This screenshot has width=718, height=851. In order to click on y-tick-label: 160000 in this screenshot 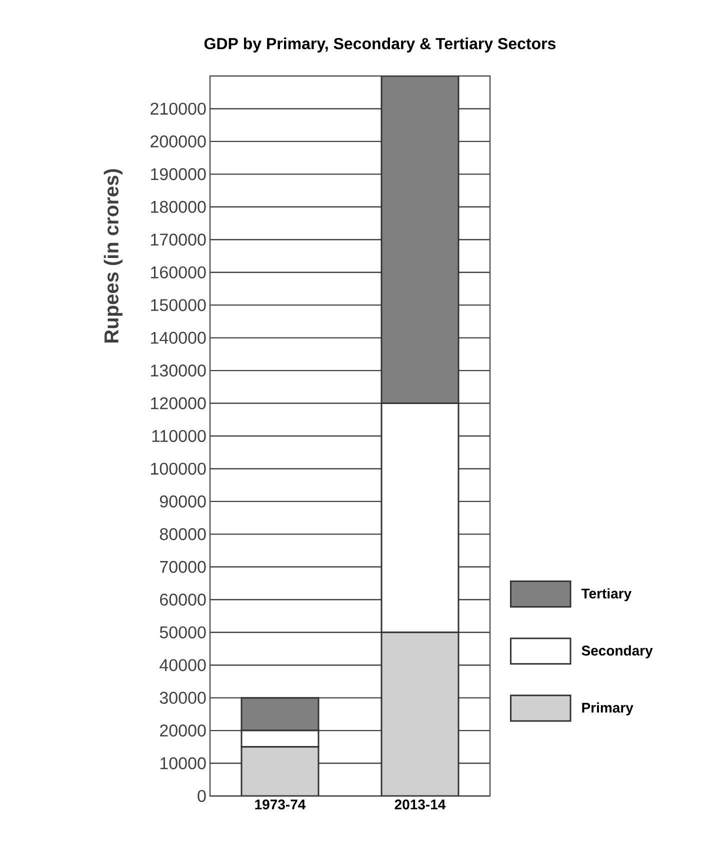, I will do `click(178, 272)`.